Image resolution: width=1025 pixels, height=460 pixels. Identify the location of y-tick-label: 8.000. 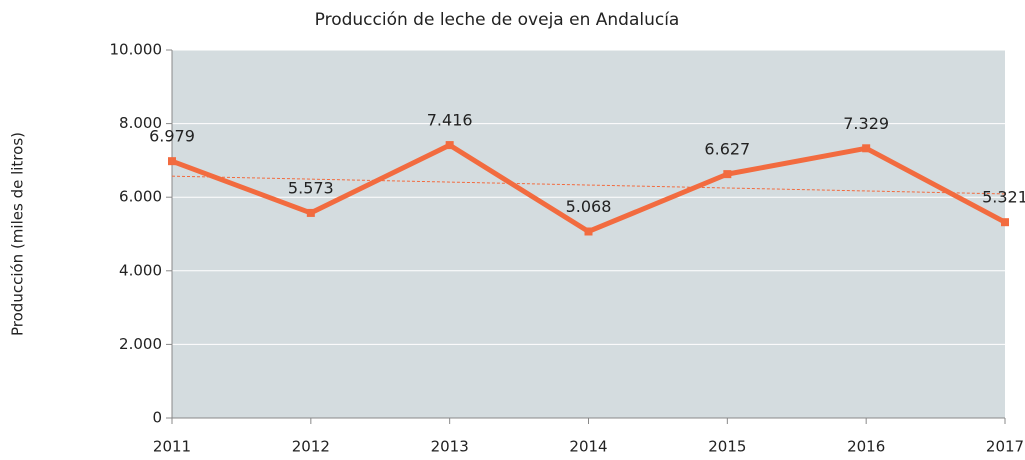
(140, 123).